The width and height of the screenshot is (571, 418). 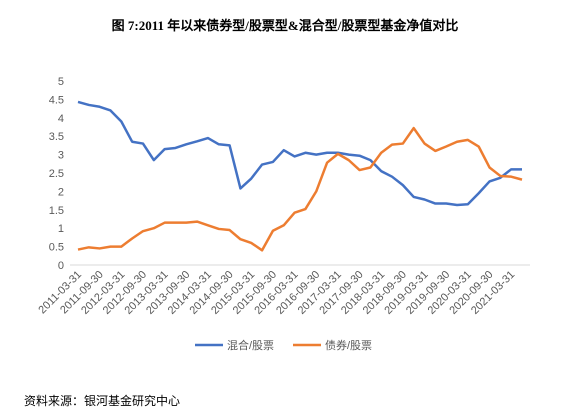 What do you see at coordinates (250, 345) in the screenshot?
I see `legend-label: 混合/股票` at bounding box center [250, 345].